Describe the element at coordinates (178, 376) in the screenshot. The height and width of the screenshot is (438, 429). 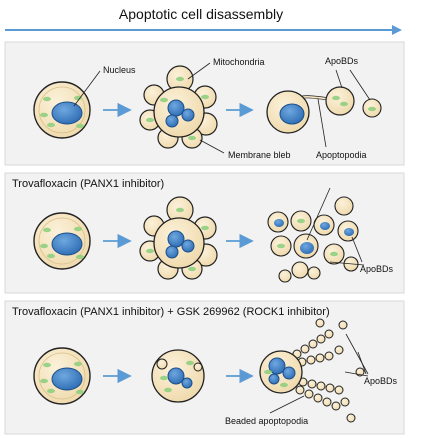
I see `inhibited-cell` at that location.